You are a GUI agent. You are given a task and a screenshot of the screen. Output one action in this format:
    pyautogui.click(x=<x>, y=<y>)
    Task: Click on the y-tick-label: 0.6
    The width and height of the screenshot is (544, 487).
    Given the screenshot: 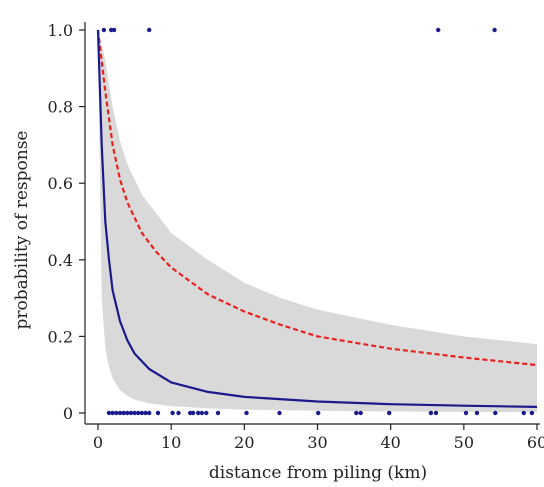 What is the action you would take?
    pyautogui.click(x=60, y=183)
    